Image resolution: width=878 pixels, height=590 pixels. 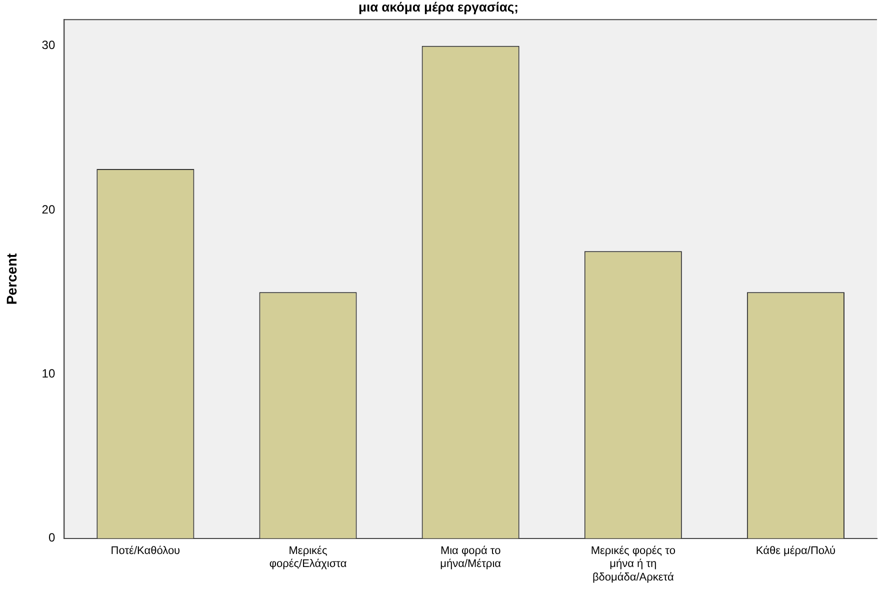 I want to click on y-tick-label: 0, so click(x=52, y=537).